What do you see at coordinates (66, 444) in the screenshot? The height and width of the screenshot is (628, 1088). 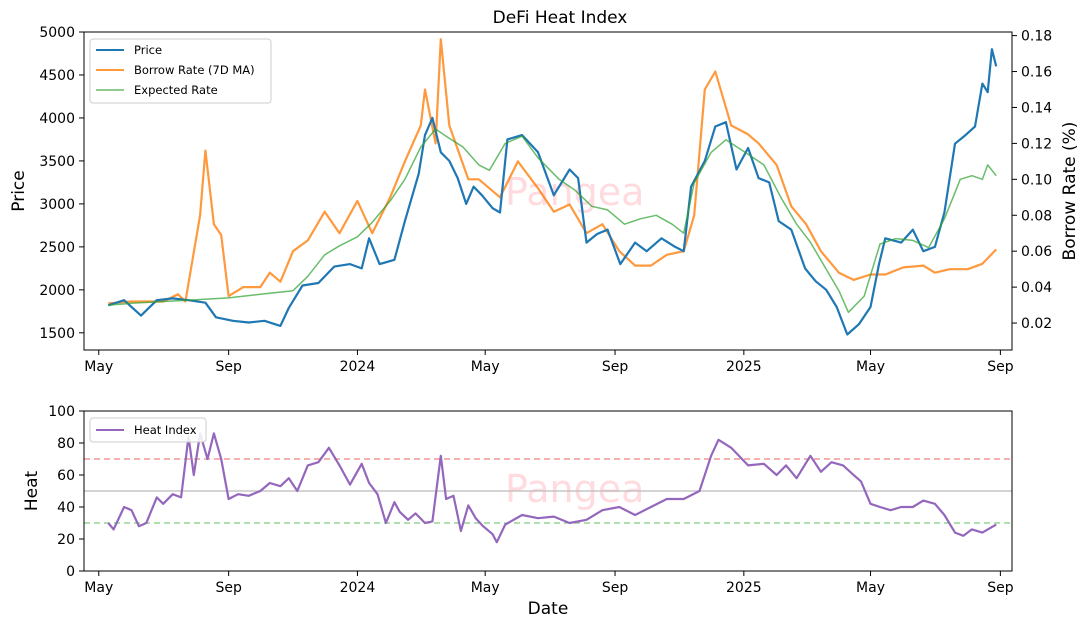 I see `y-tick-label: 80` at bounding box center [66, 444].